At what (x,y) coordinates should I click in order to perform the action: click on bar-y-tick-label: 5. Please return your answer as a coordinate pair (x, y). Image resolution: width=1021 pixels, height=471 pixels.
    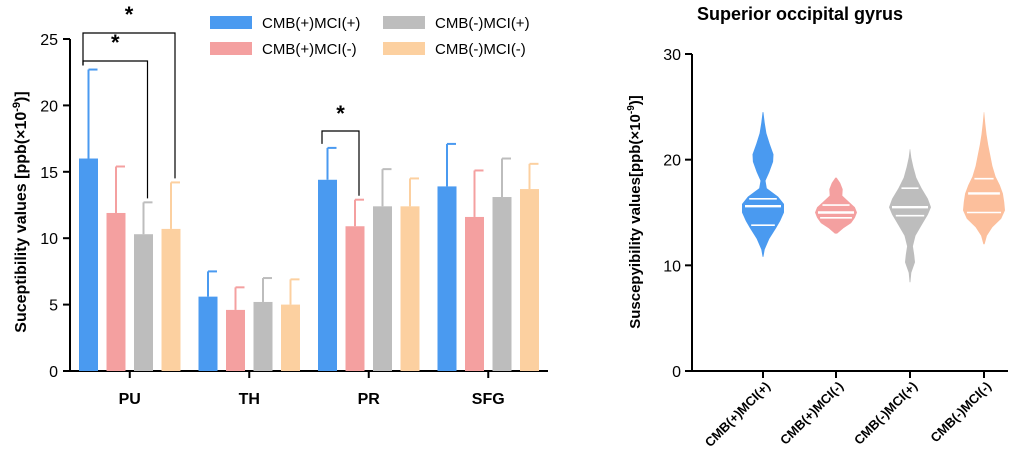
    Looking at the image, I should click on (53, 306).